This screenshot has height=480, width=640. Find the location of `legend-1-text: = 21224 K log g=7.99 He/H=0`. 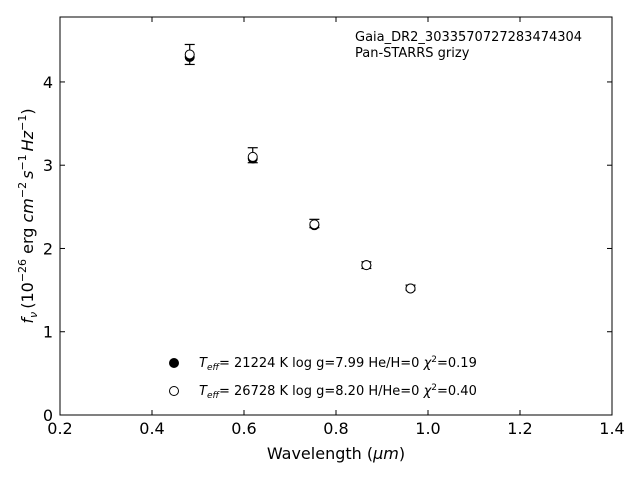

legend-1-text: = 21224 K log g=7.99 He/H=0 is located at coordinates (321, 363).